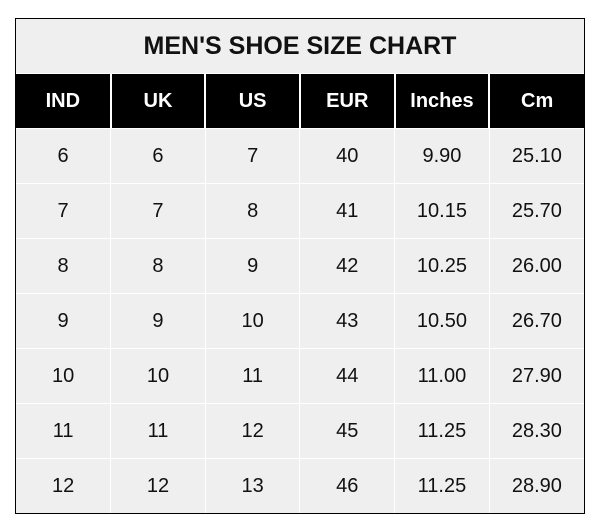 This screenshot has width=605, height=521. What do you see at coordinates (442, 266) in the screenshot?
I see `table-cell: 10.25` at bounding box center [442, 266].